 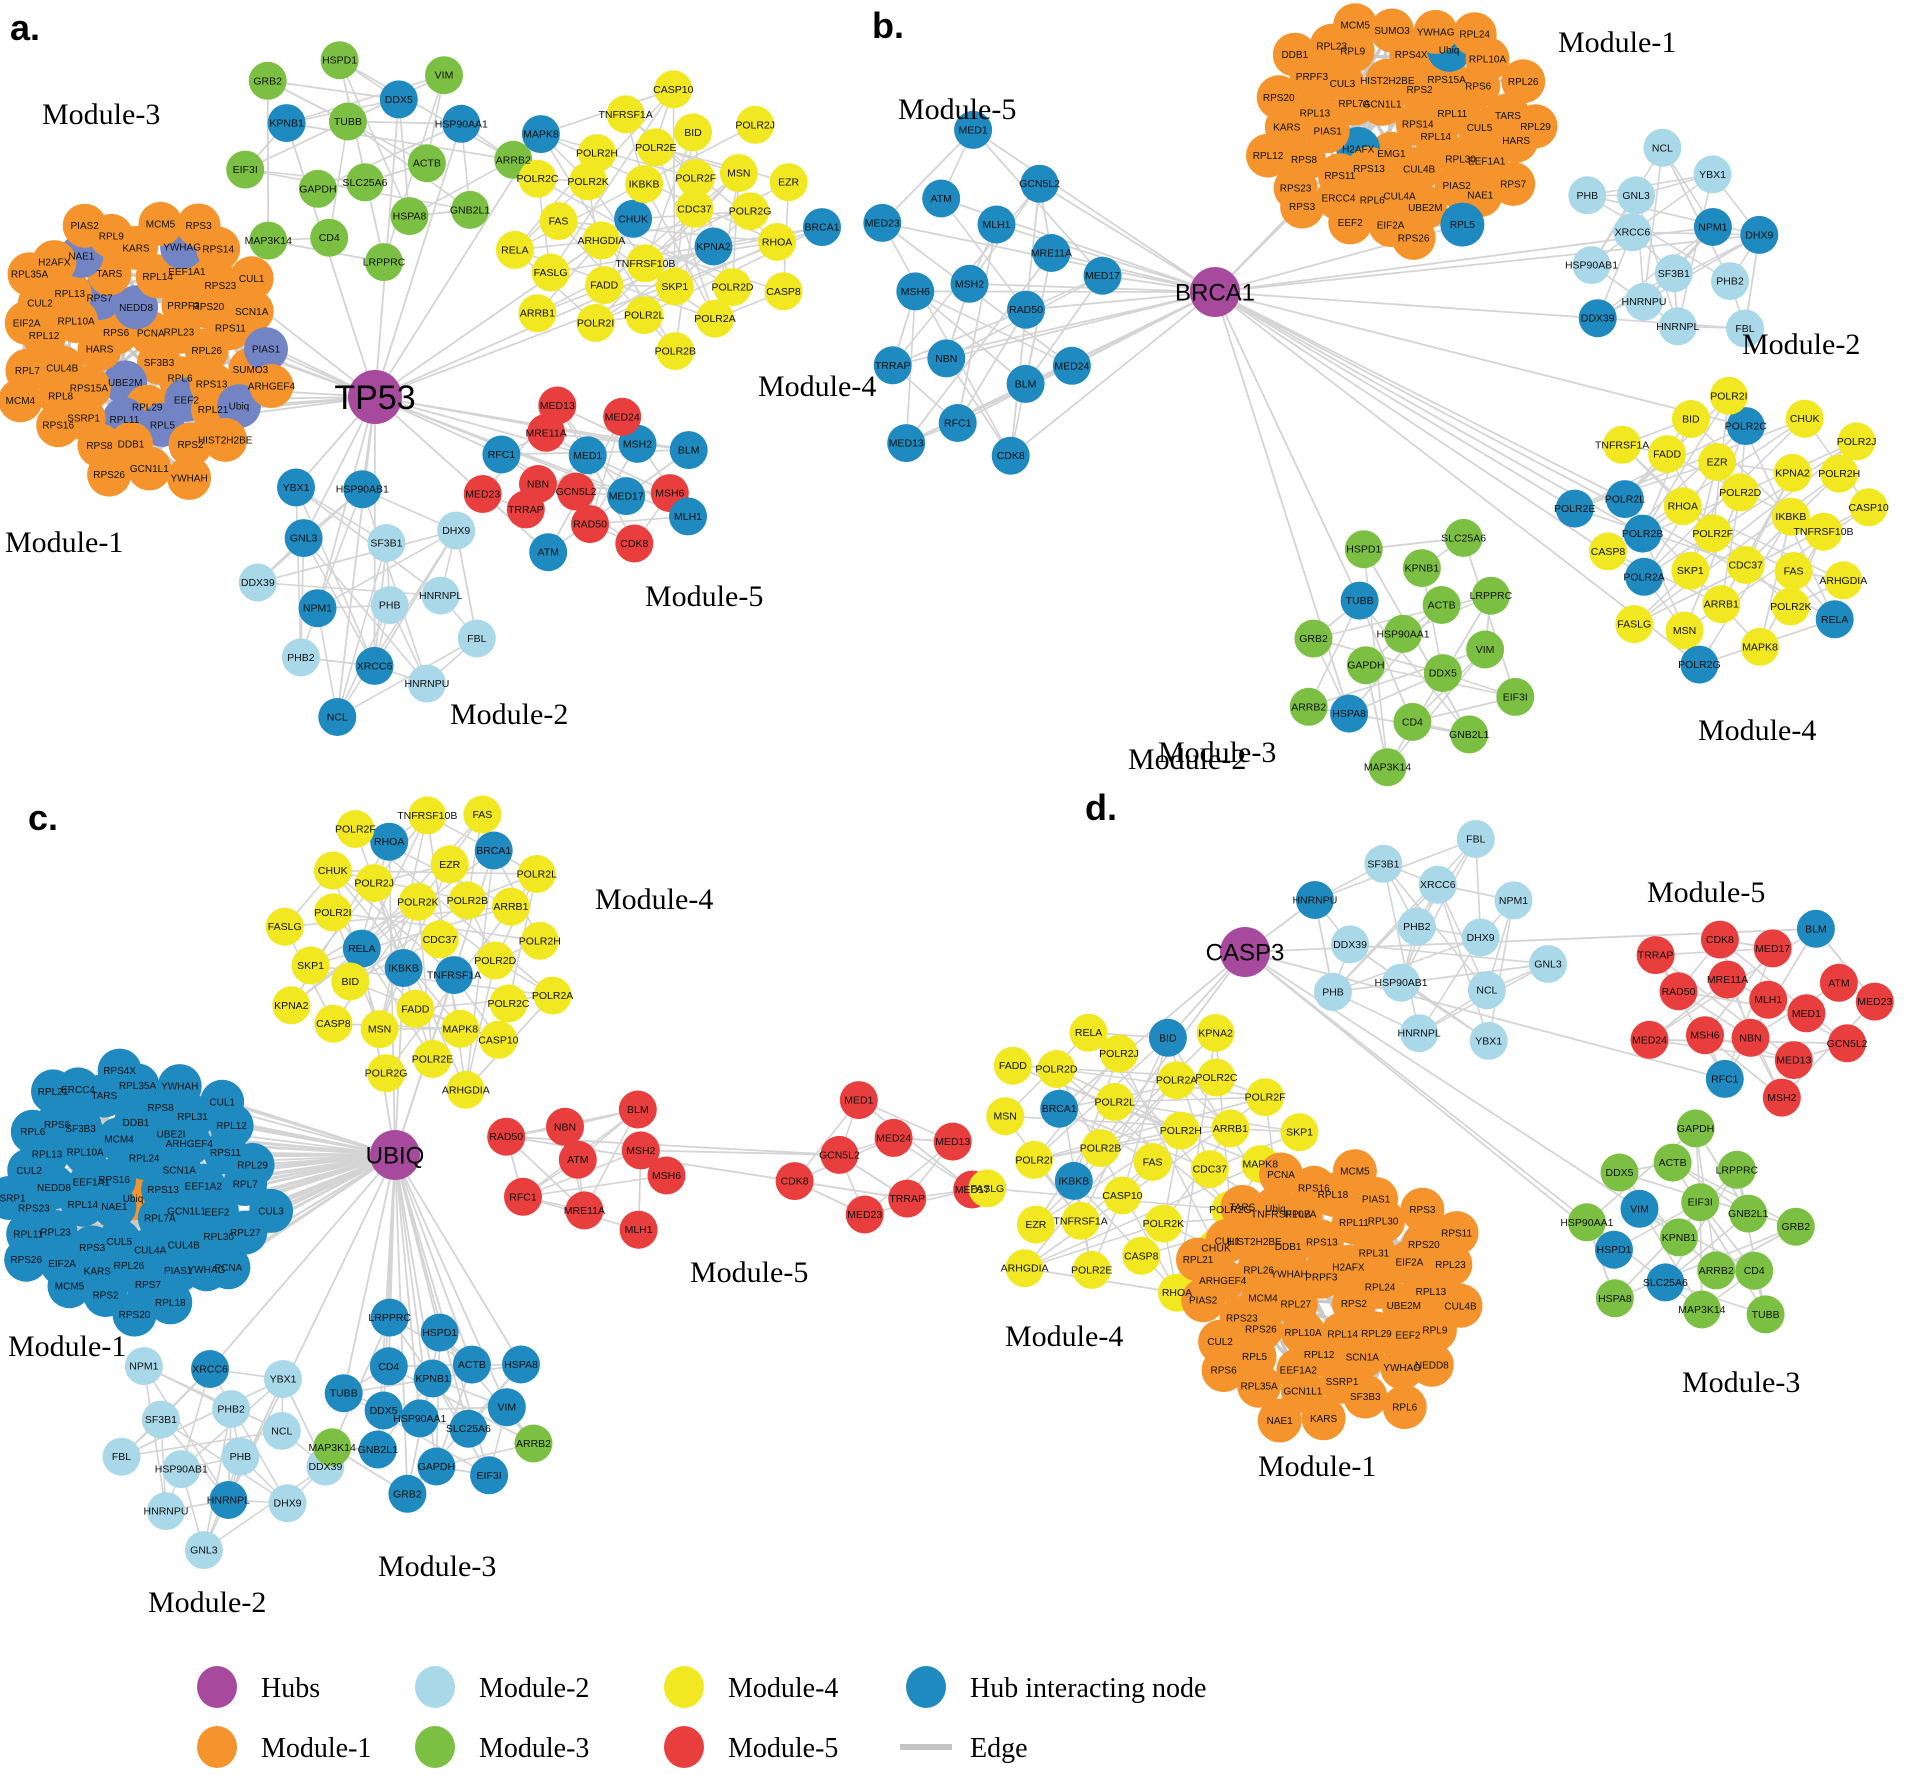 I want to click on protein-node-label: ERCC4, so click(x=1339, y=199).